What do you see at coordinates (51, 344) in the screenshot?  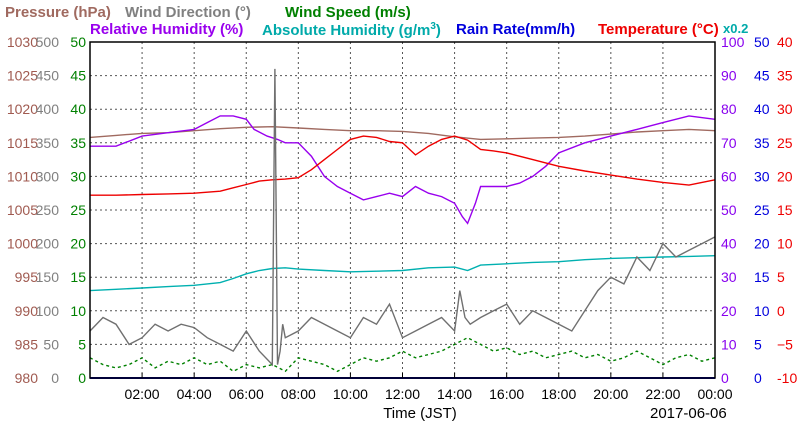 I see `y-tick-label-wind-direction: 50` at bounding box center [51, 344].